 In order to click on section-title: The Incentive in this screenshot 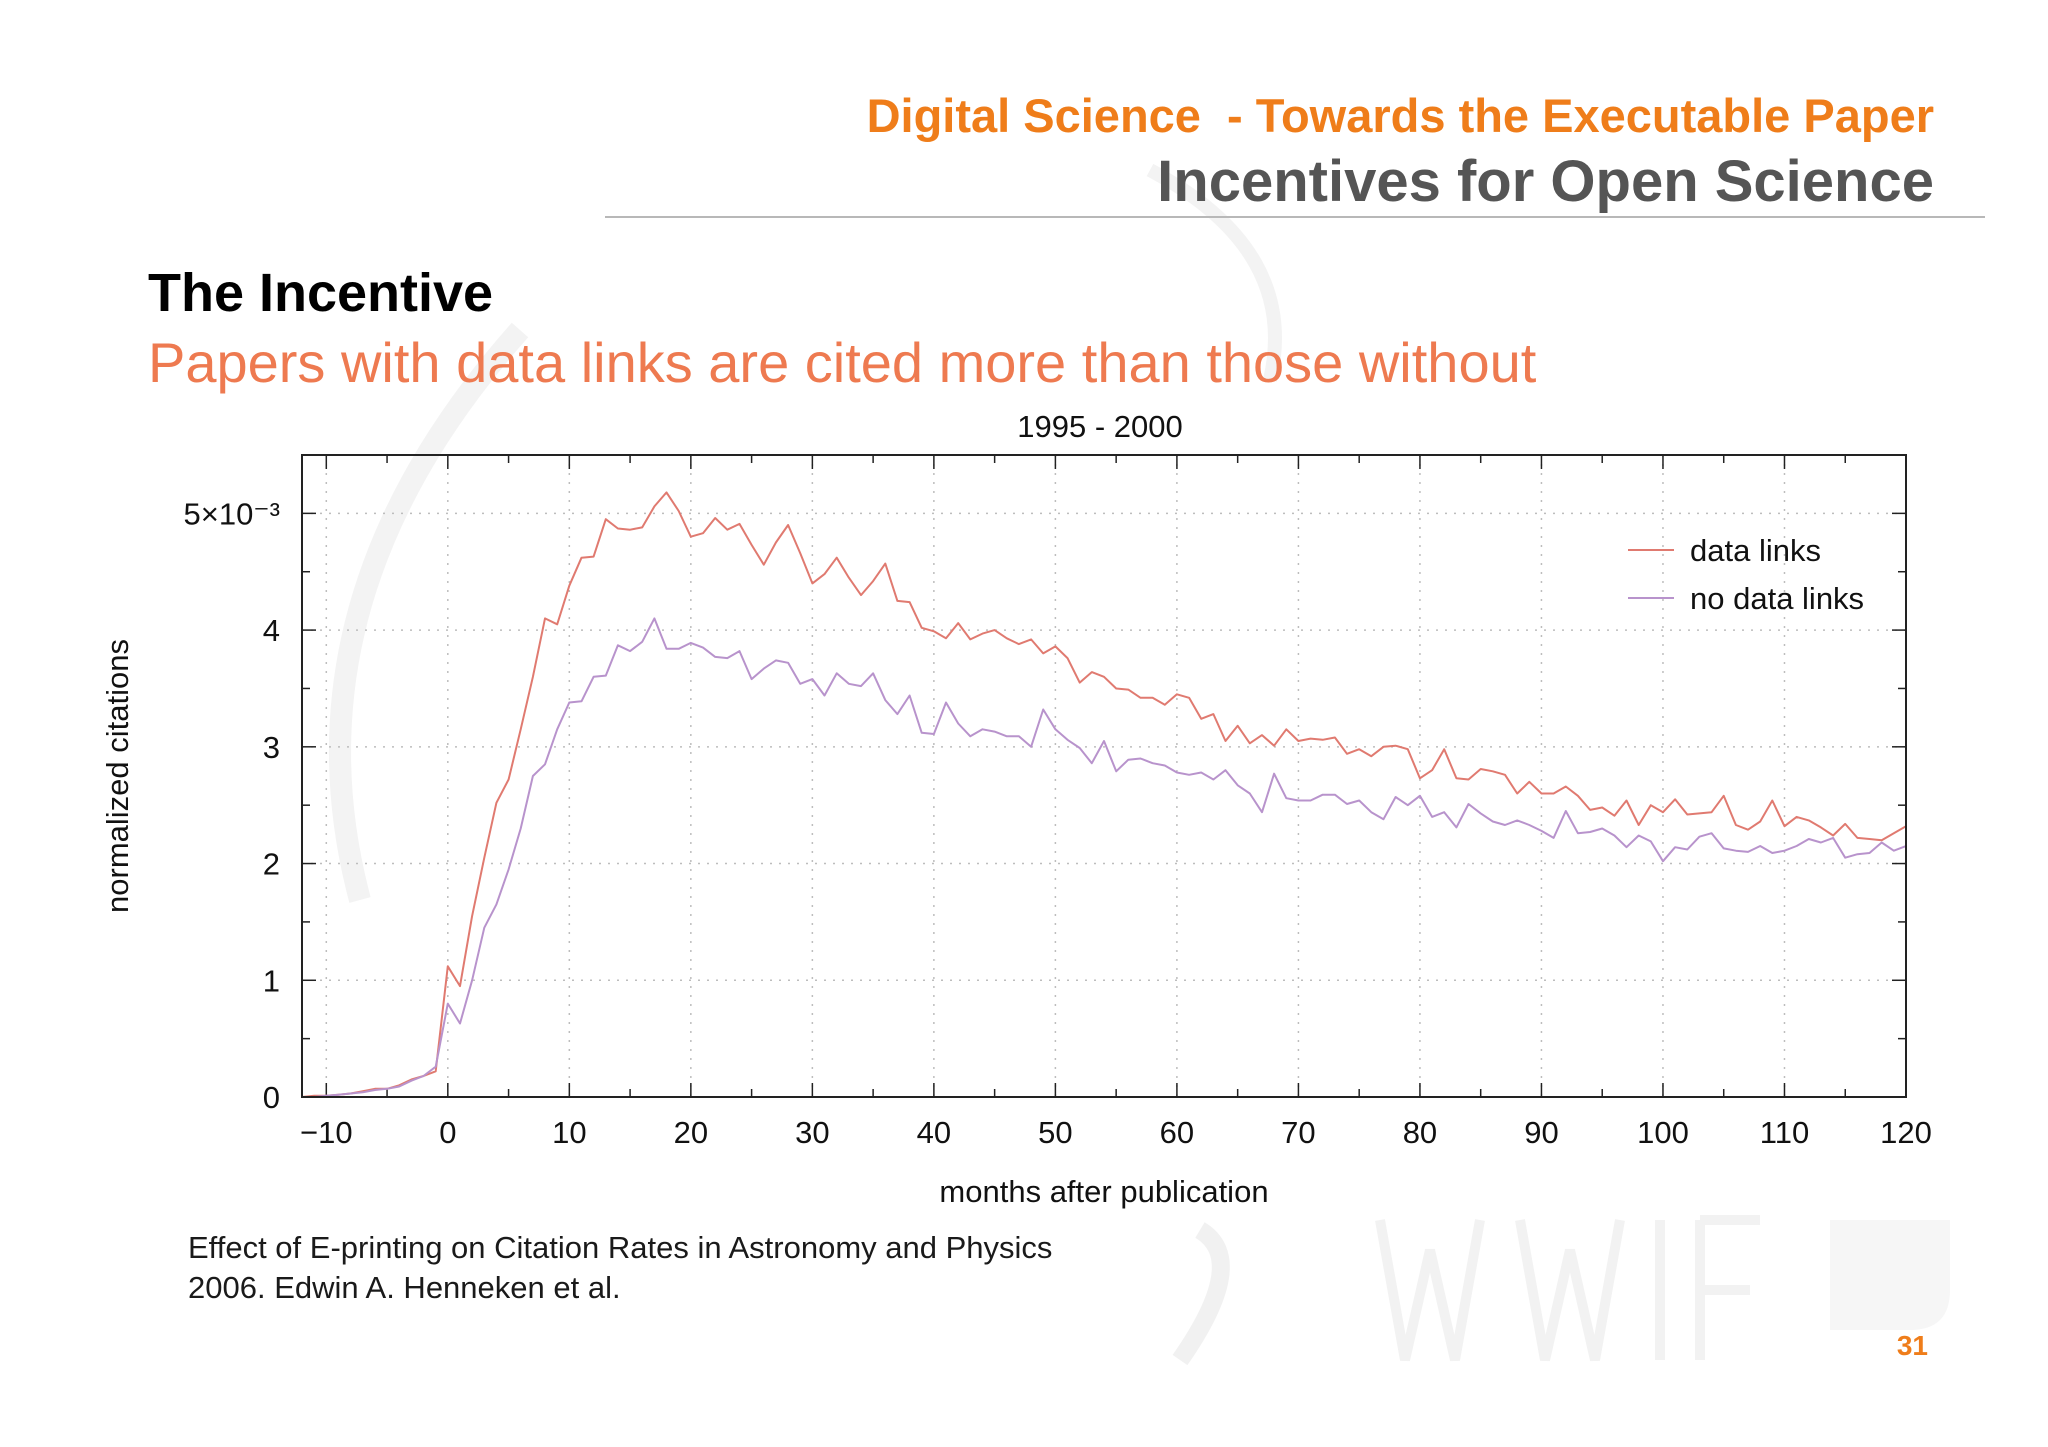, I will do `click(321, 293)`.